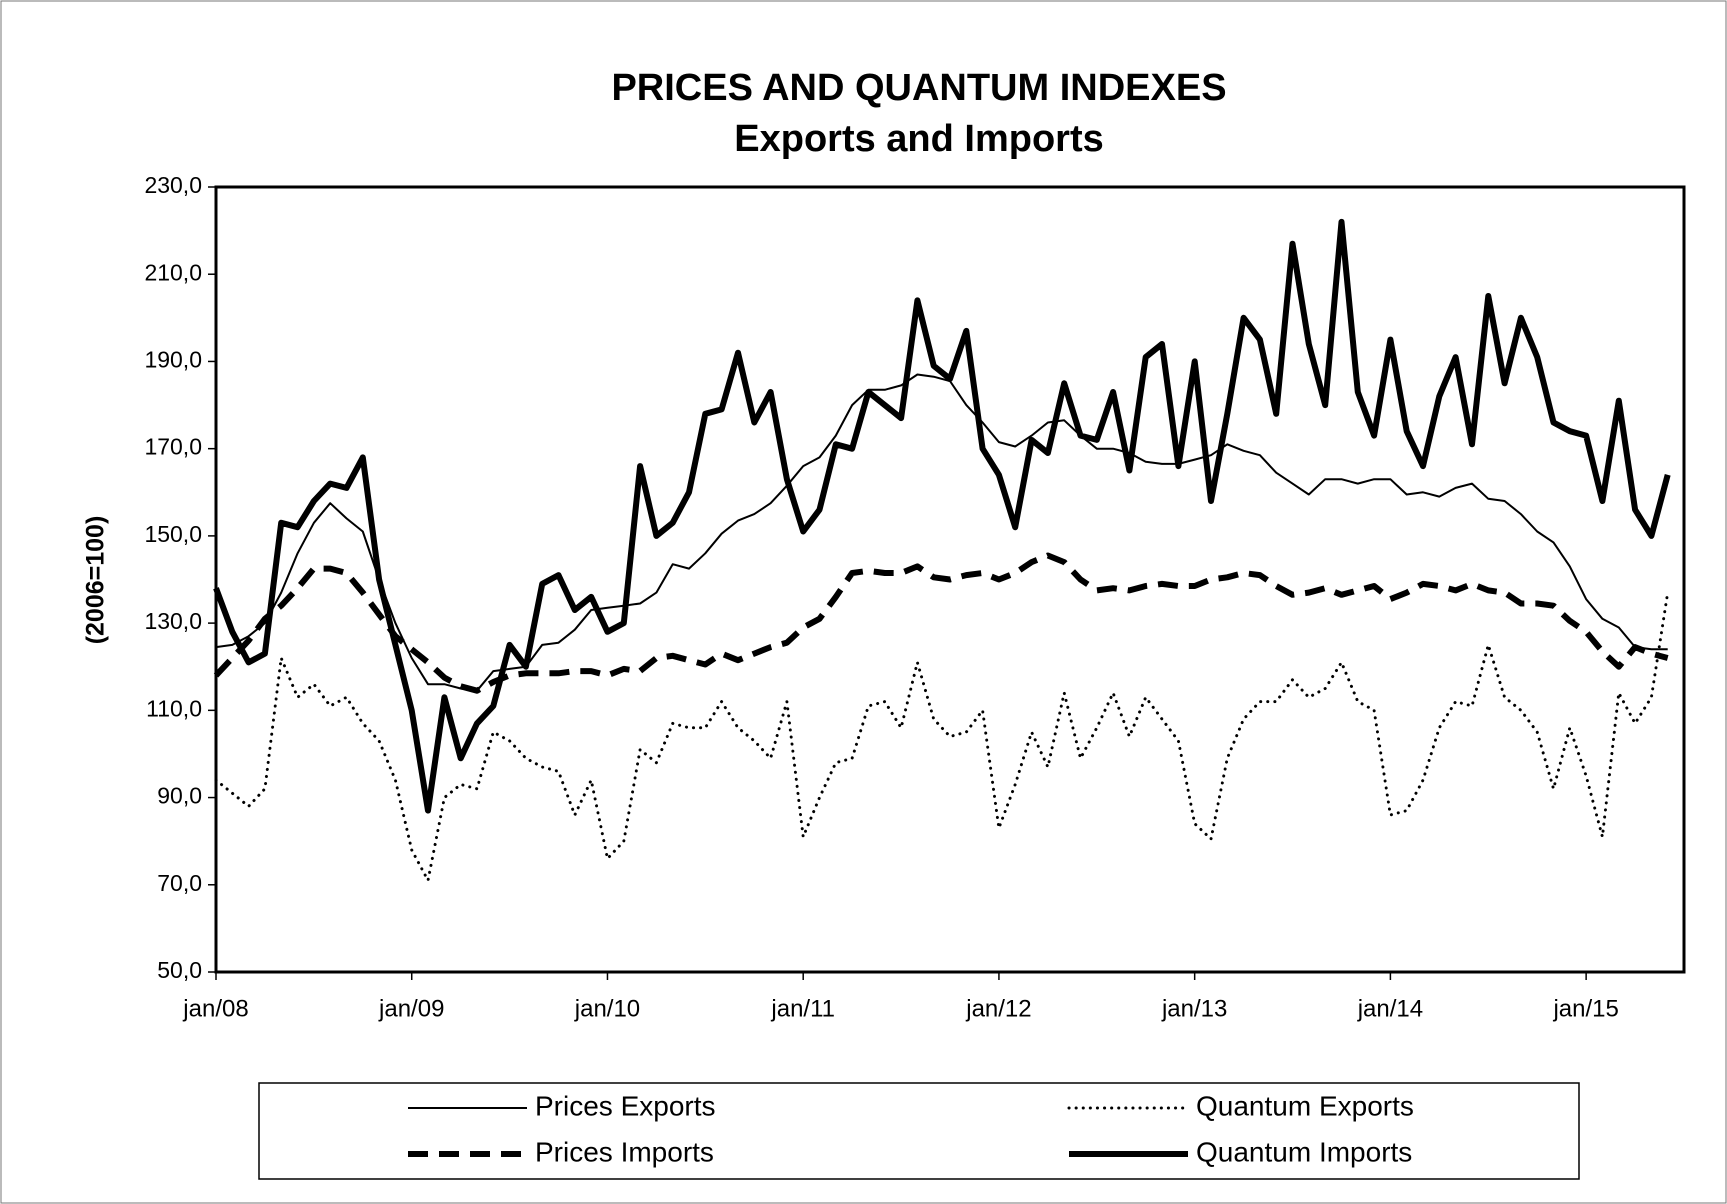 This screenshot has width=1727, height=1204. I want to click on y-tick-label: 50,0, so click(179, 970).